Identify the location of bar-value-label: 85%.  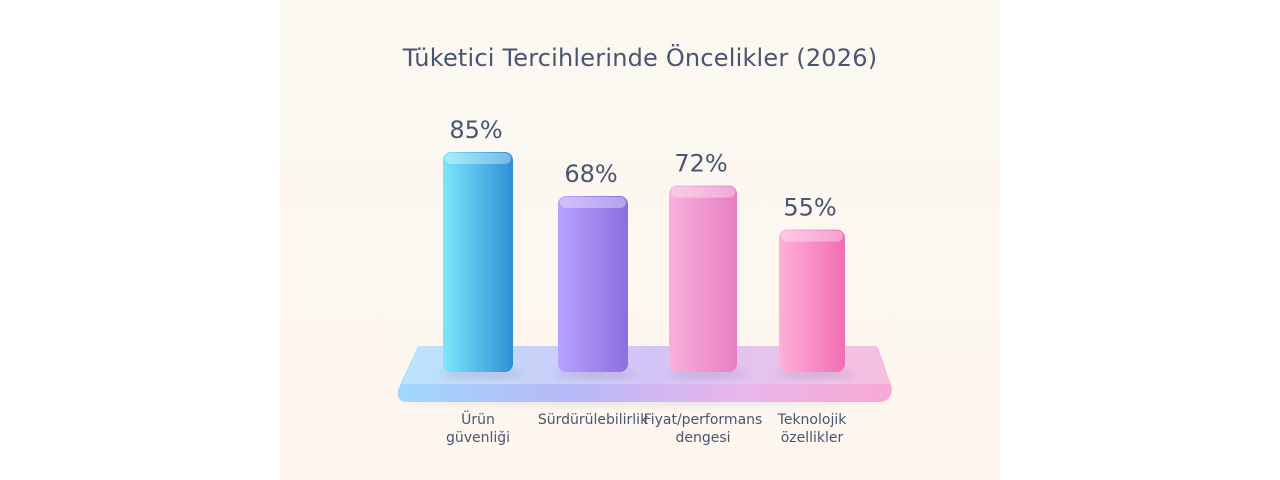
(475, 130).